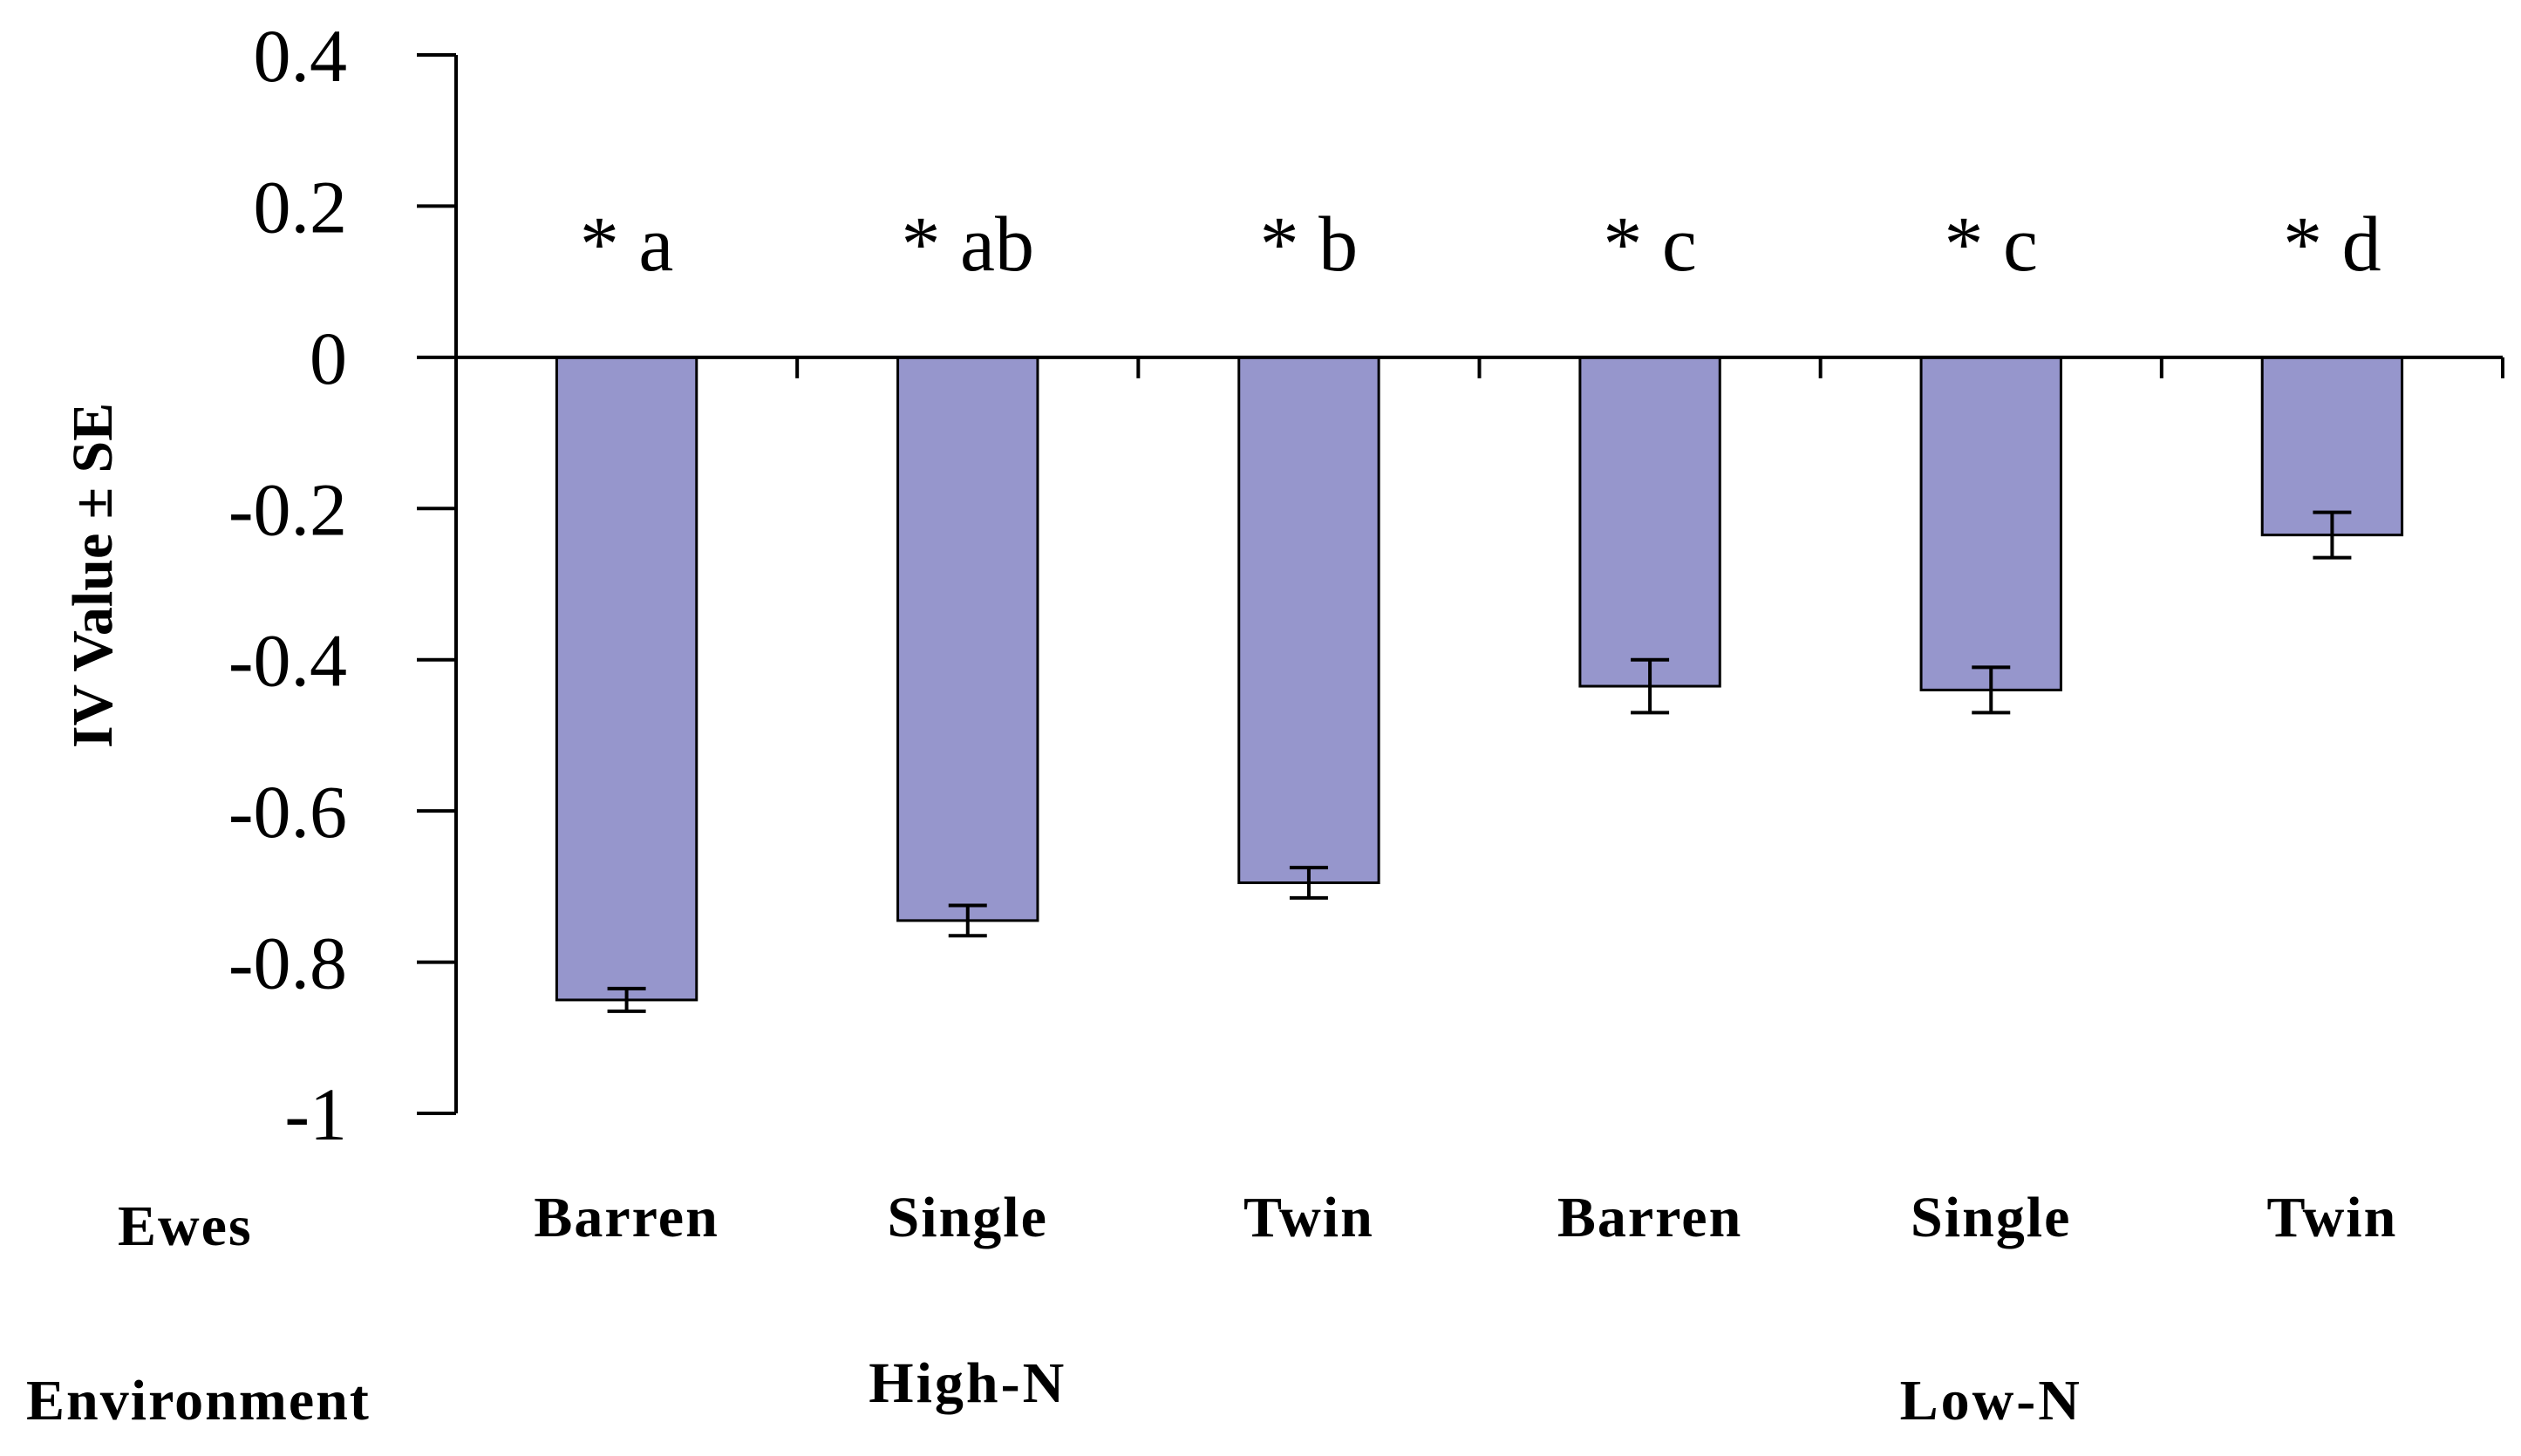  I want to click on annotation-0: * a, so click(626, 244).